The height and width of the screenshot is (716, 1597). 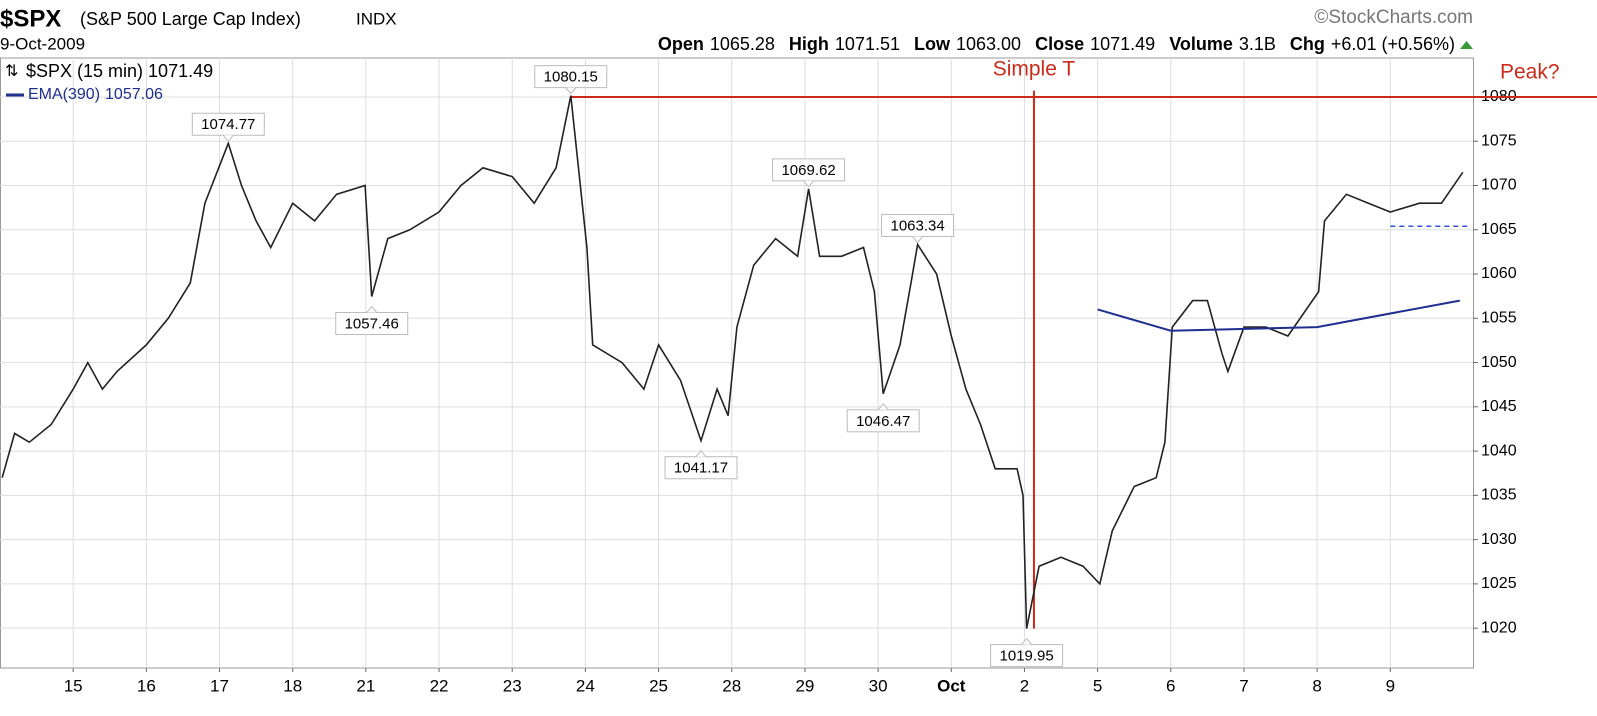 I want to click on exchange: INDX, so click(x=376, y=18).